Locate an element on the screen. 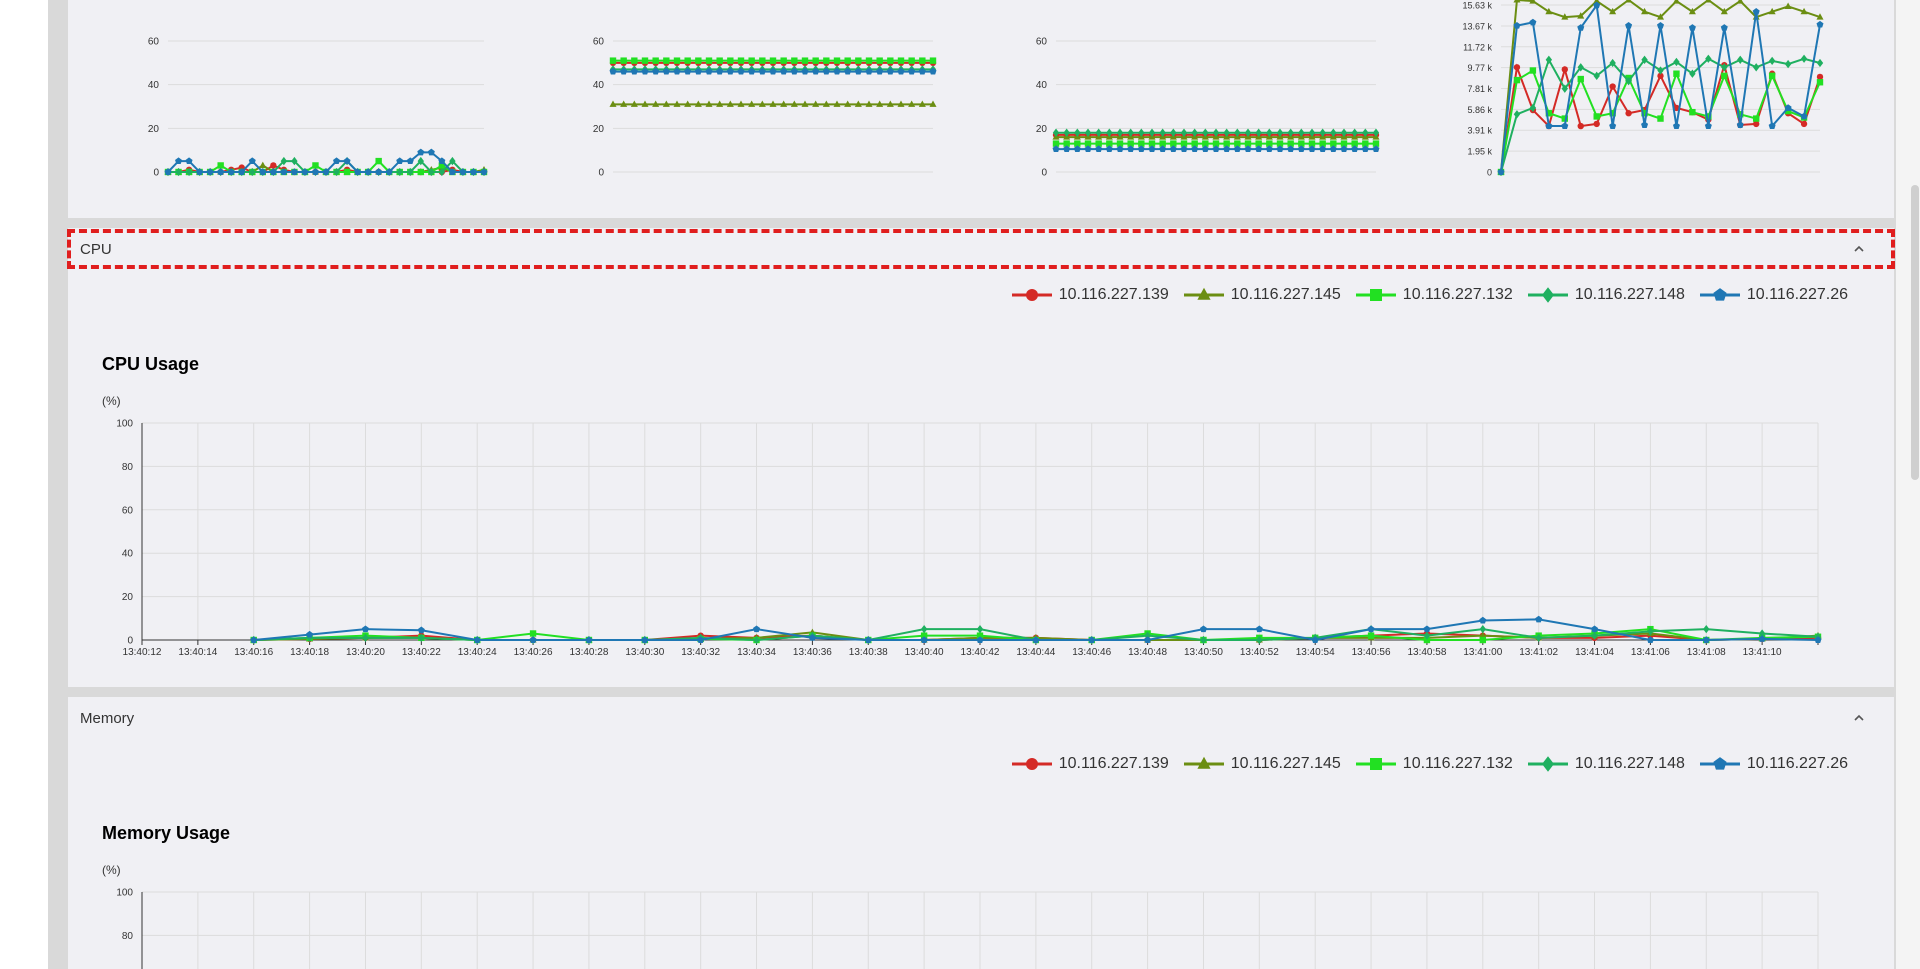 The height and width of the screenshot is (969, 1920). legend-marker-diamond-icon is located at coordinates (1547, 295).